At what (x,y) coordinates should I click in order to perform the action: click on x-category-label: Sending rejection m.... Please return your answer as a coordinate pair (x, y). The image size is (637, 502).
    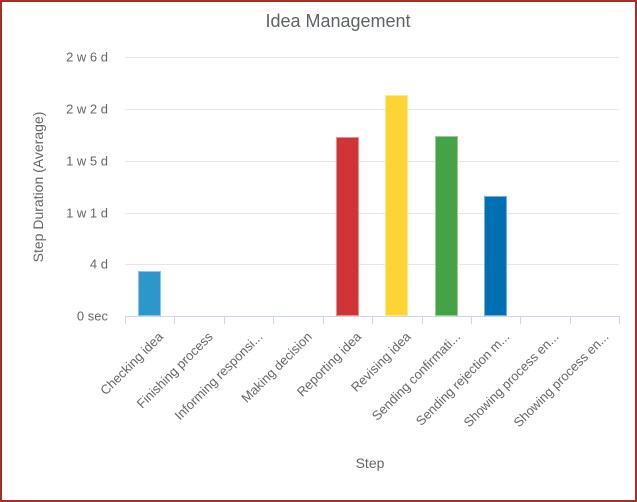
    Looking at the image, I should click on (462, 379).